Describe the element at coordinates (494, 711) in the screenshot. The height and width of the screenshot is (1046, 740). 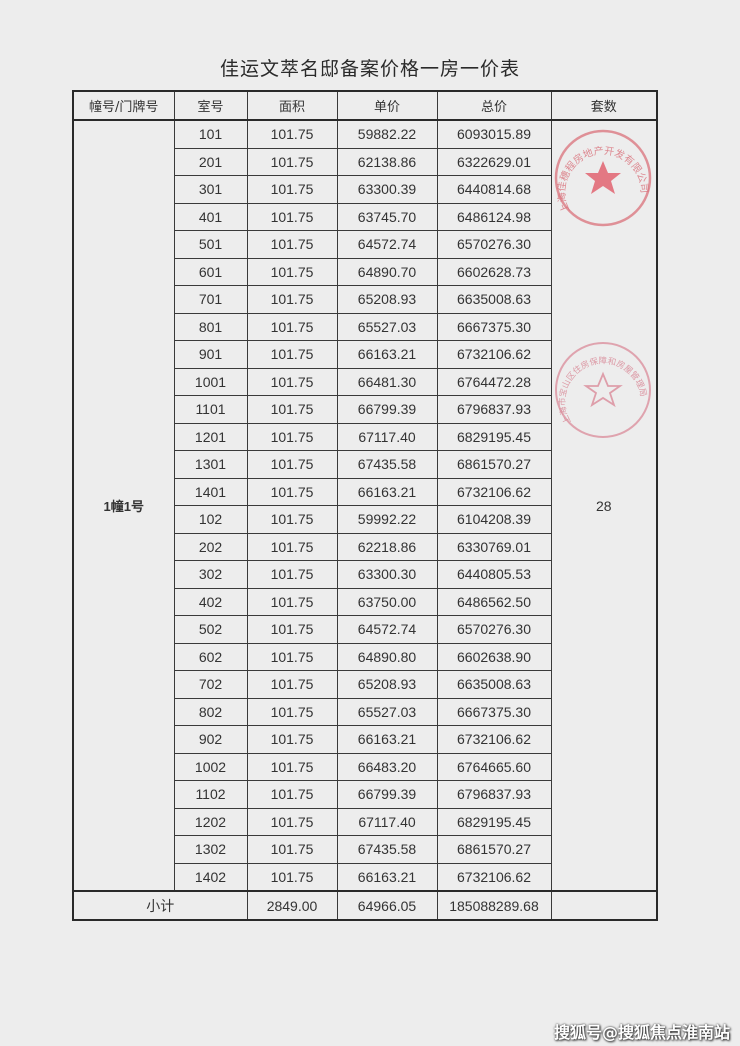
I see `total-price-cell: 6667375.30` at that location.